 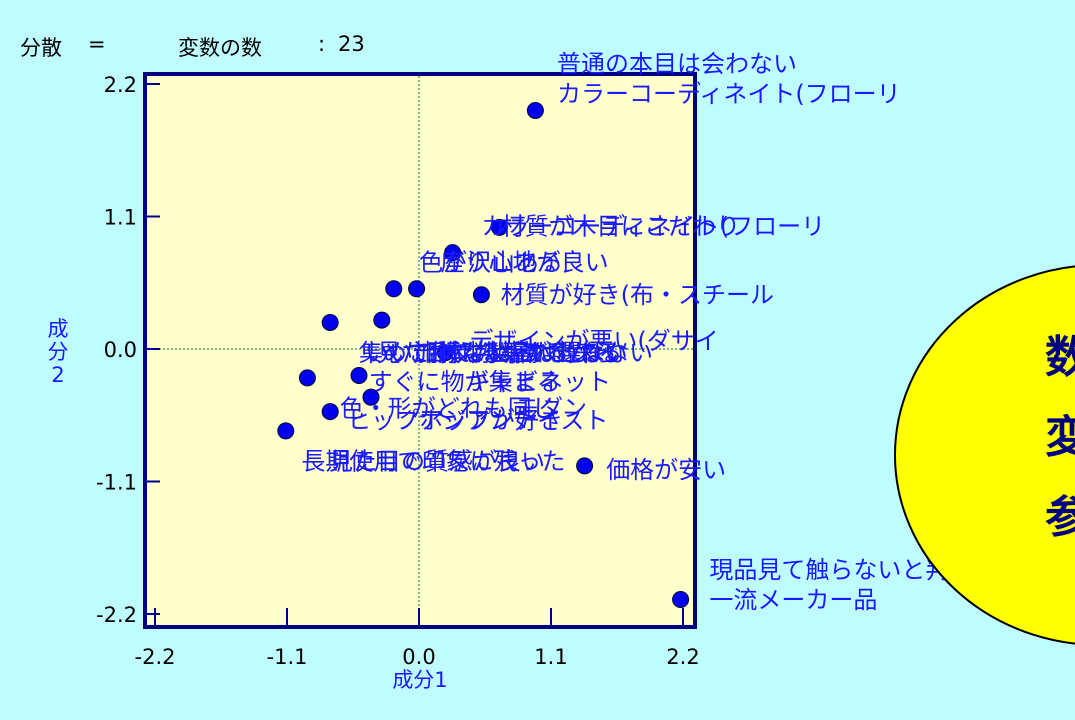 What do you see at coordinates (1060, 517) in the screenshot?
I see `side-badge-char-3: 参` at bounding box center [1060, 517].